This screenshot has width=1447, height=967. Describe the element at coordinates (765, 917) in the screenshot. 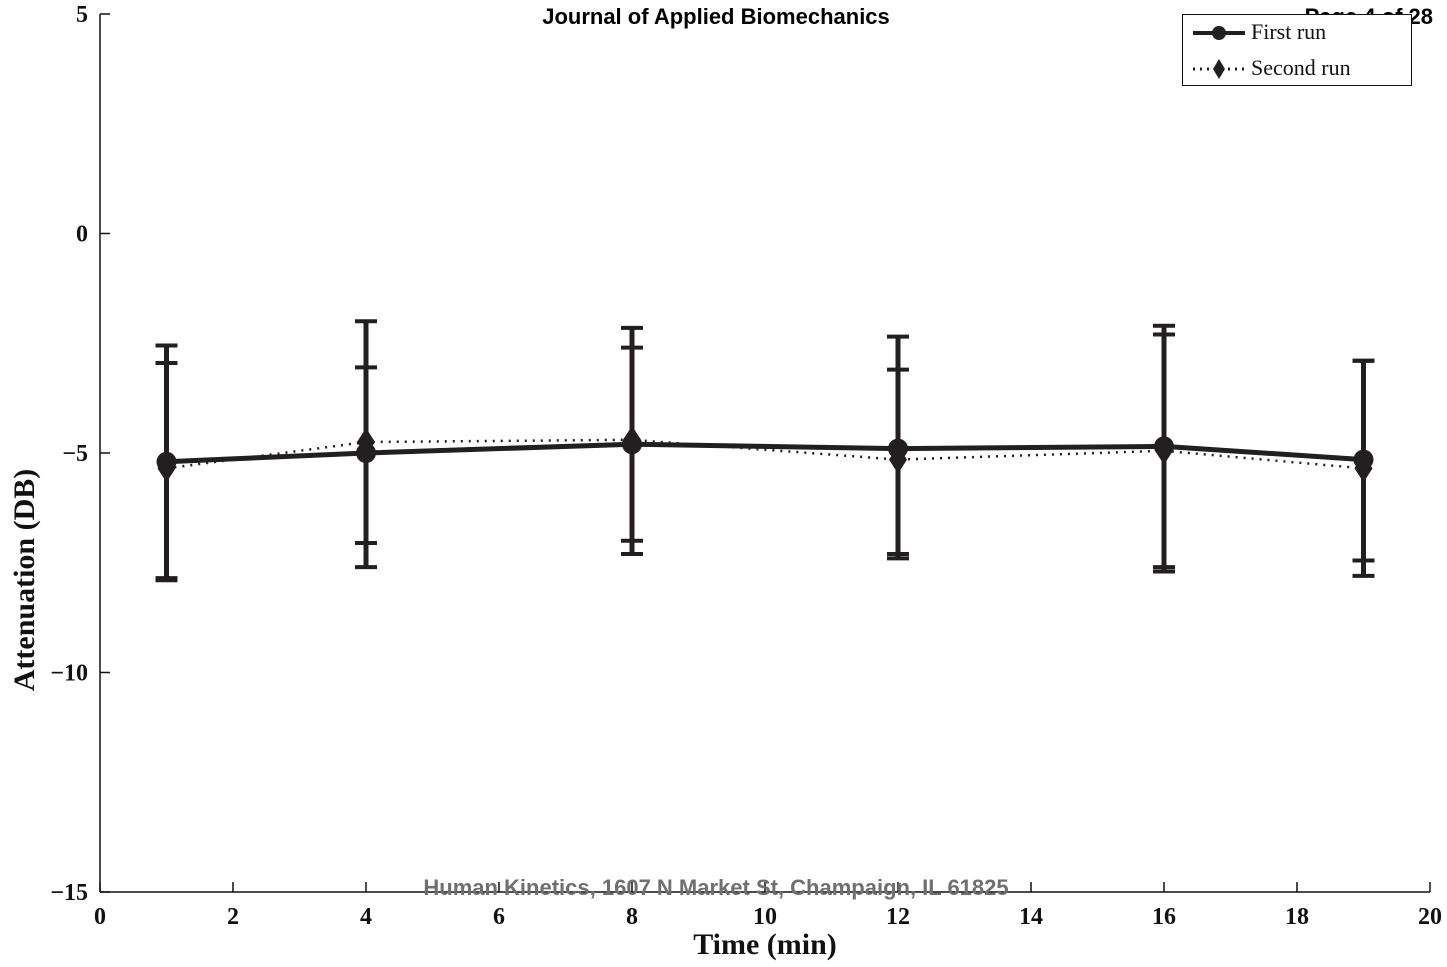

I see `x-tick-label: 10` at that location.